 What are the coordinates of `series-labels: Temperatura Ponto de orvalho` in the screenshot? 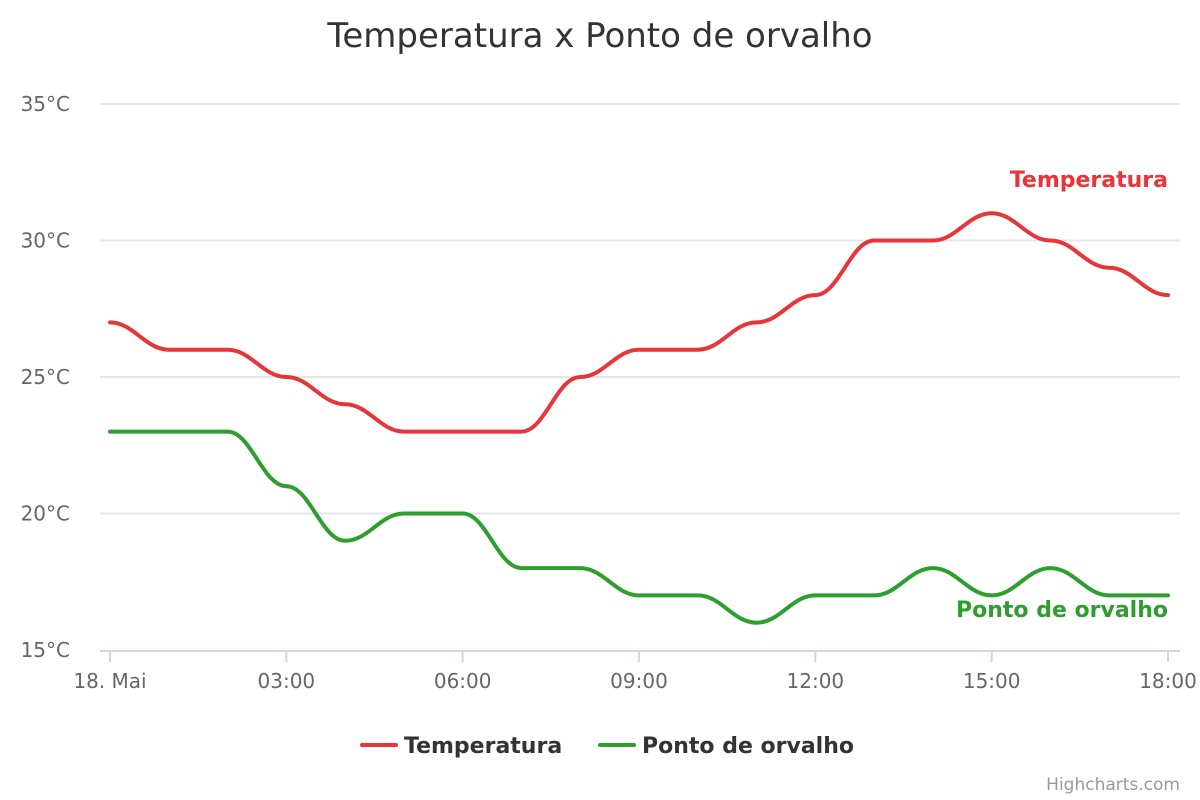 It's located at (1062, 395).